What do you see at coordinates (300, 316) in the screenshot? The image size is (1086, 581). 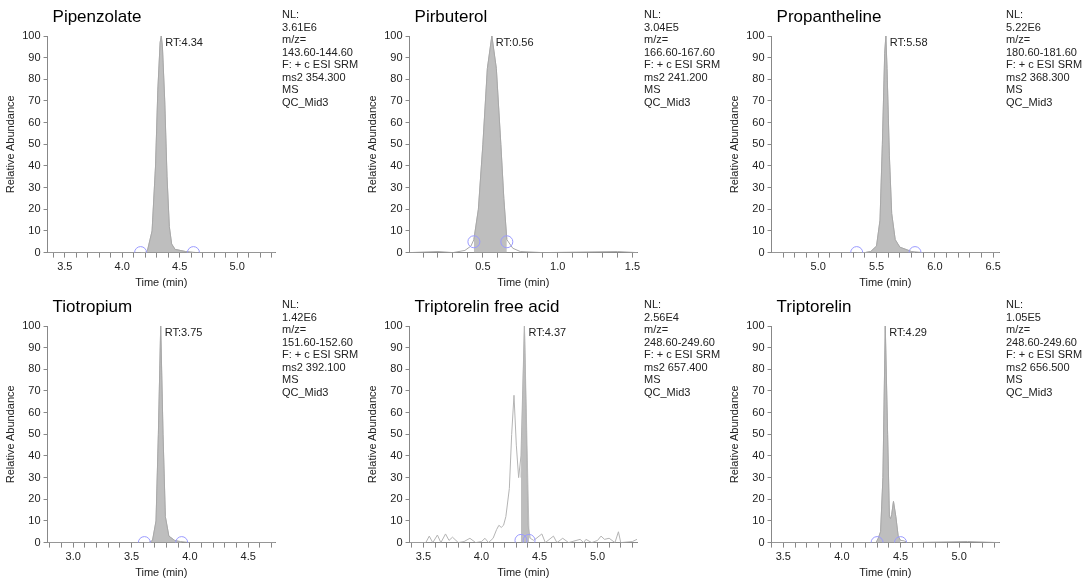 I see `text: 1.42E6` at bounding box center [300, 316].